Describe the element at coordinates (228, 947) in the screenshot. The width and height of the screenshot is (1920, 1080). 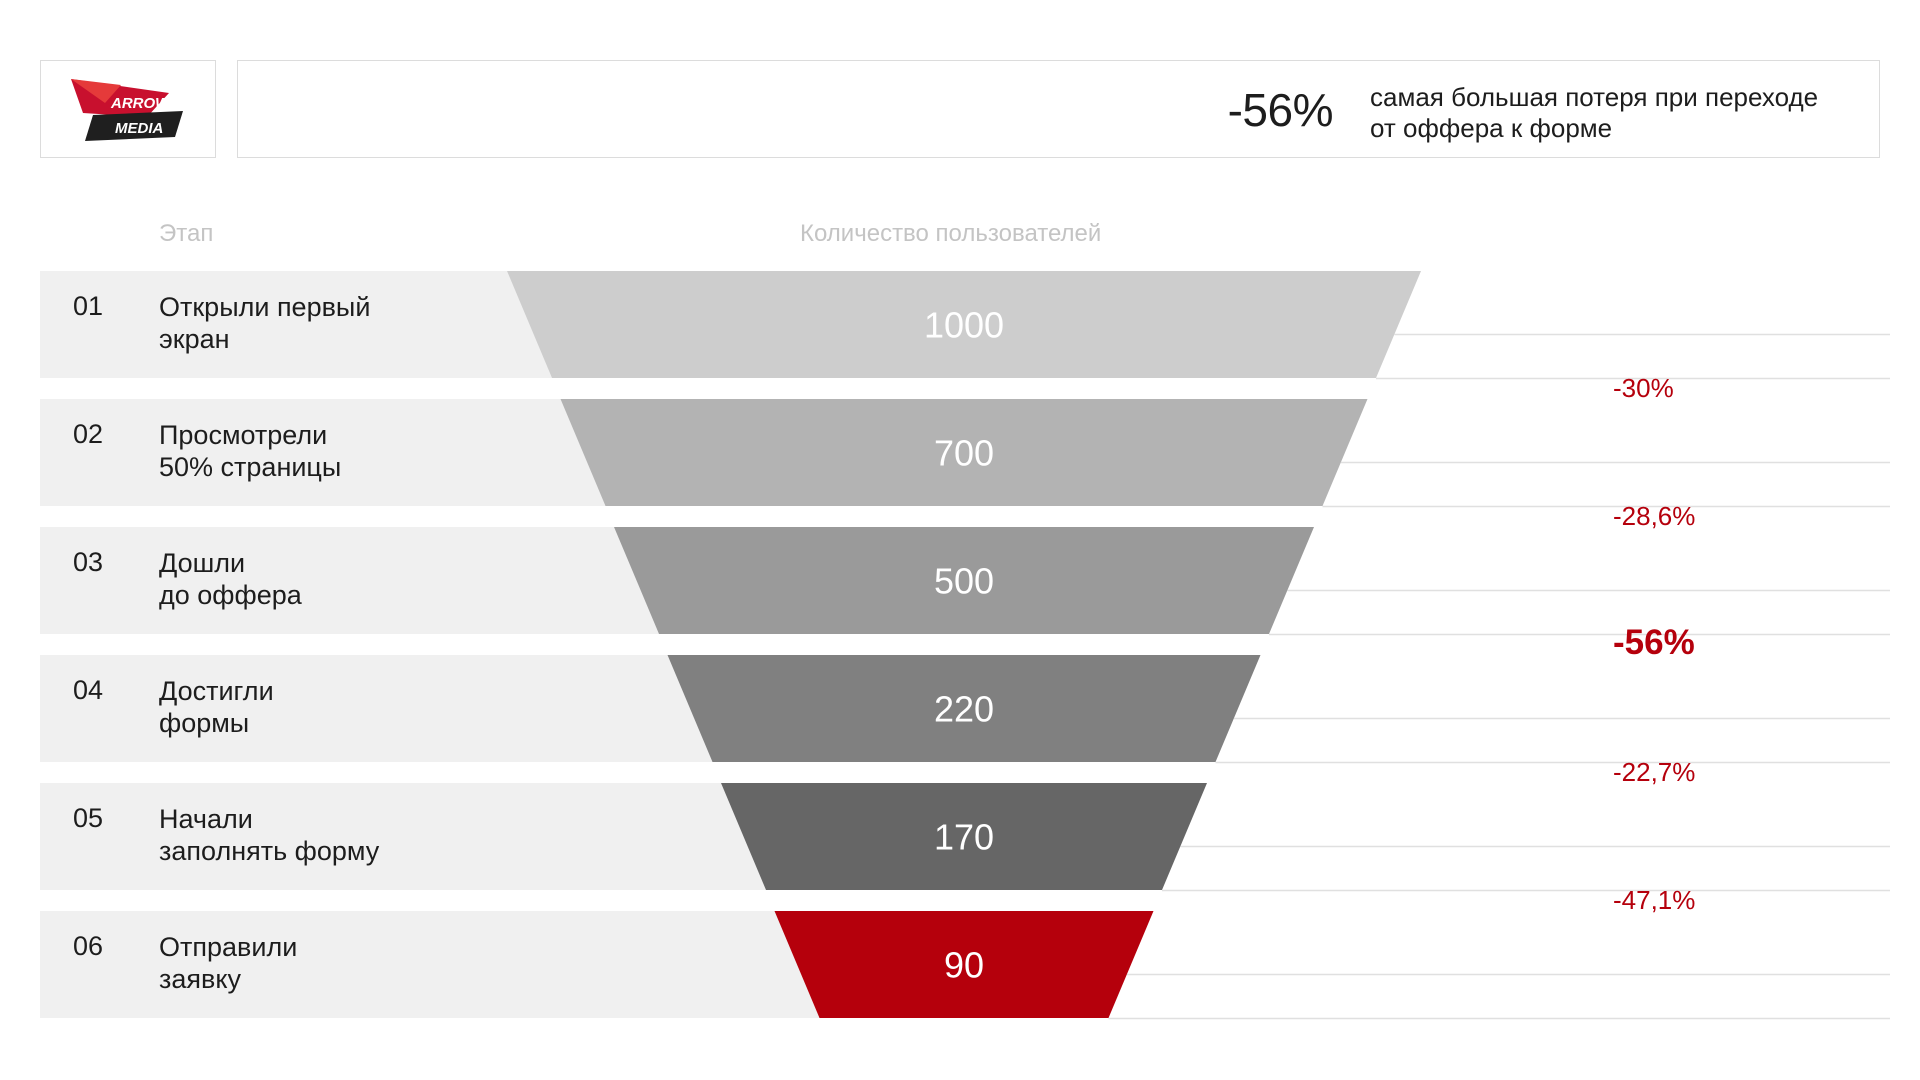
I see `stage-label-line: Отправили` at that location.